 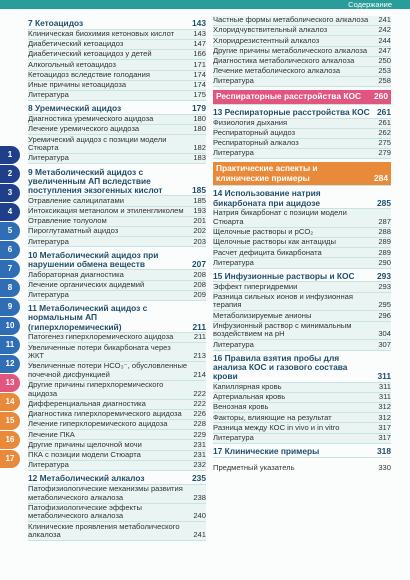 What do you see at coordinates (384, 50) in the screenshot?
I see `toc-page: 247` at bounding box center [384, 50].